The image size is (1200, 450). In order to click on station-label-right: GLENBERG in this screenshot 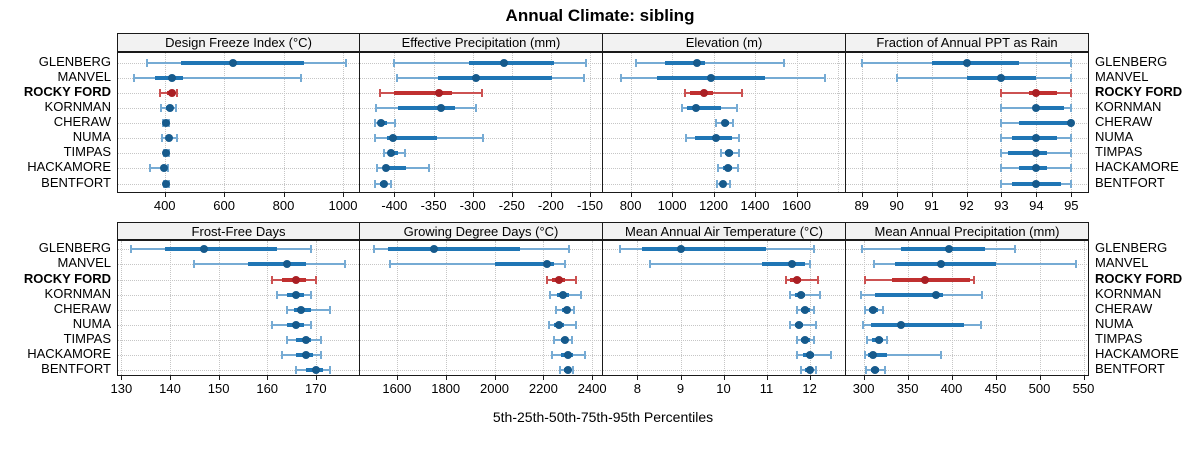, I will do `click(1131, 61)`.